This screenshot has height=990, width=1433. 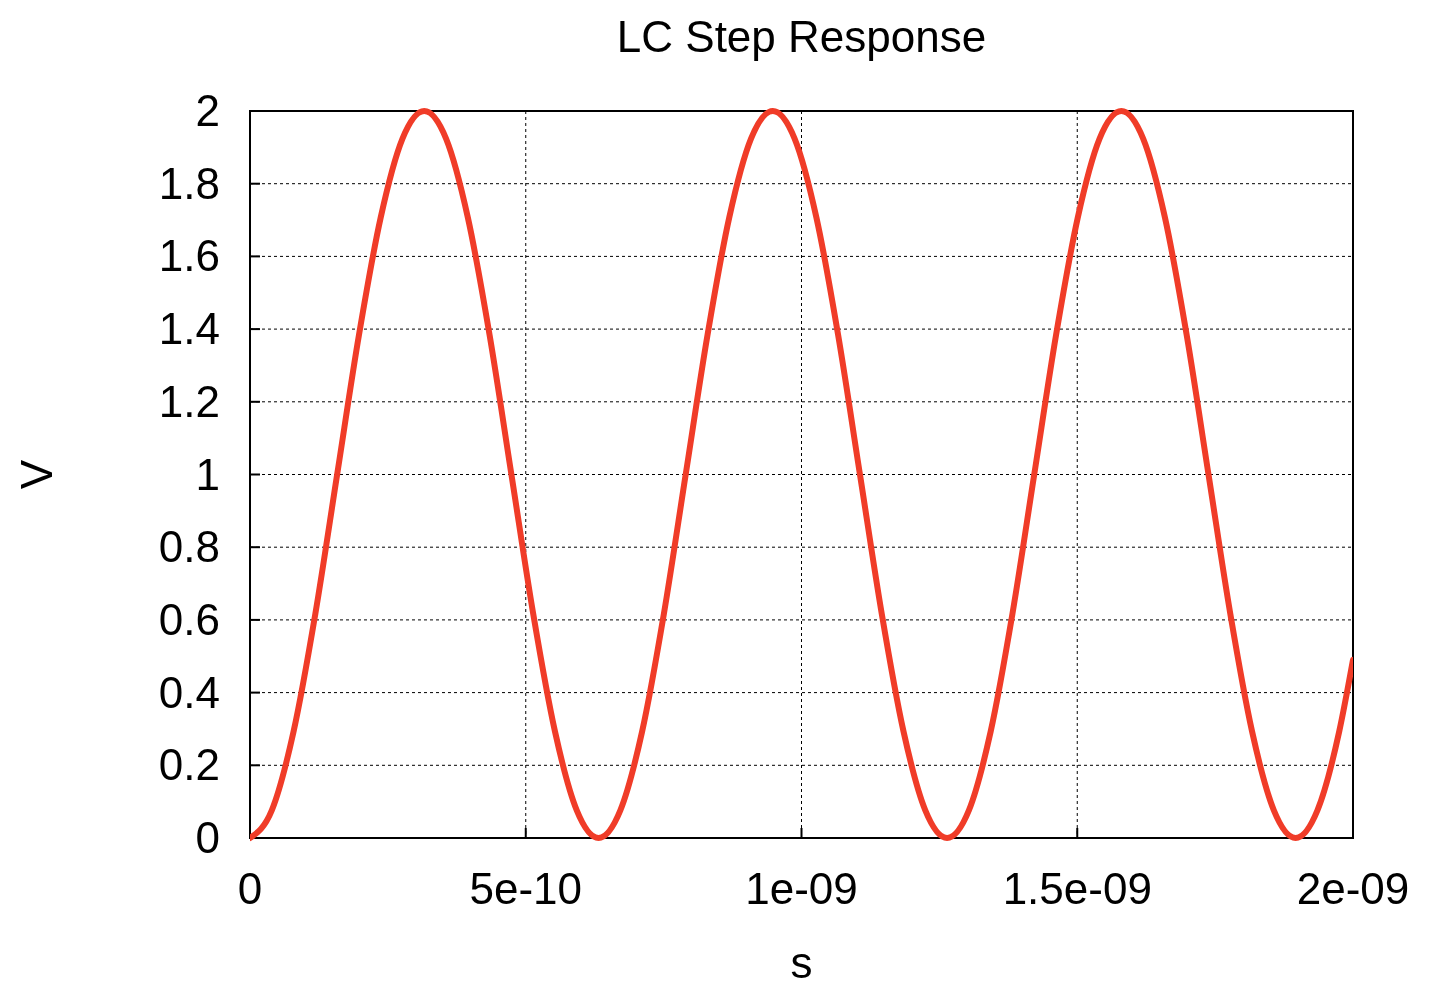 What do you see at coordinates (250, 888) in the screenshot?
I see `x-tick-label: 0` at bounding box center [250, 888].